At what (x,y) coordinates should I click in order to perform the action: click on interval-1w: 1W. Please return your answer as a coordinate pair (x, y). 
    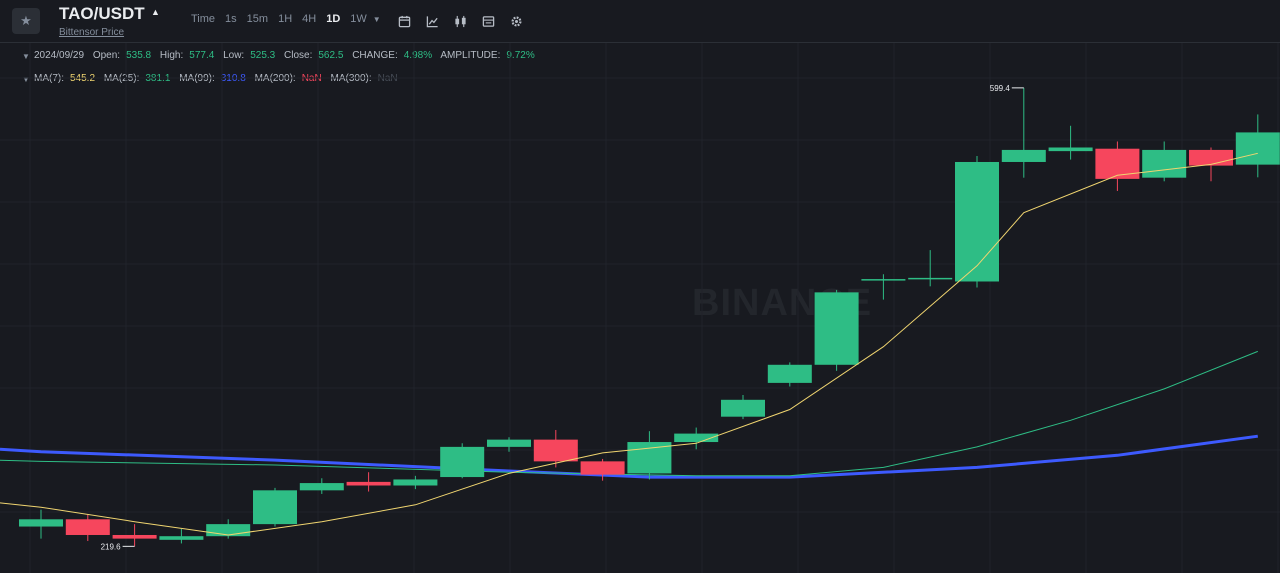
    Looking at the image, I should click on (358, 19).